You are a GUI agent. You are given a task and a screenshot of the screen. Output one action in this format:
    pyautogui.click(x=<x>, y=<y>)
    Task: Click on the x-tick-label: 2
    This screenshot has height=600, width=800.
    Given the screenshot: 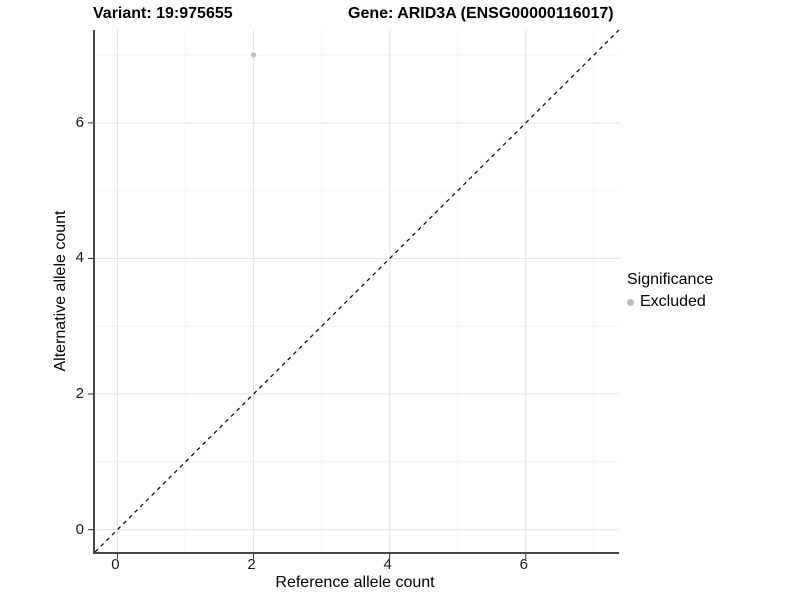 What is the action you would take?
    pyautogui.click(x=251, y=564)
    